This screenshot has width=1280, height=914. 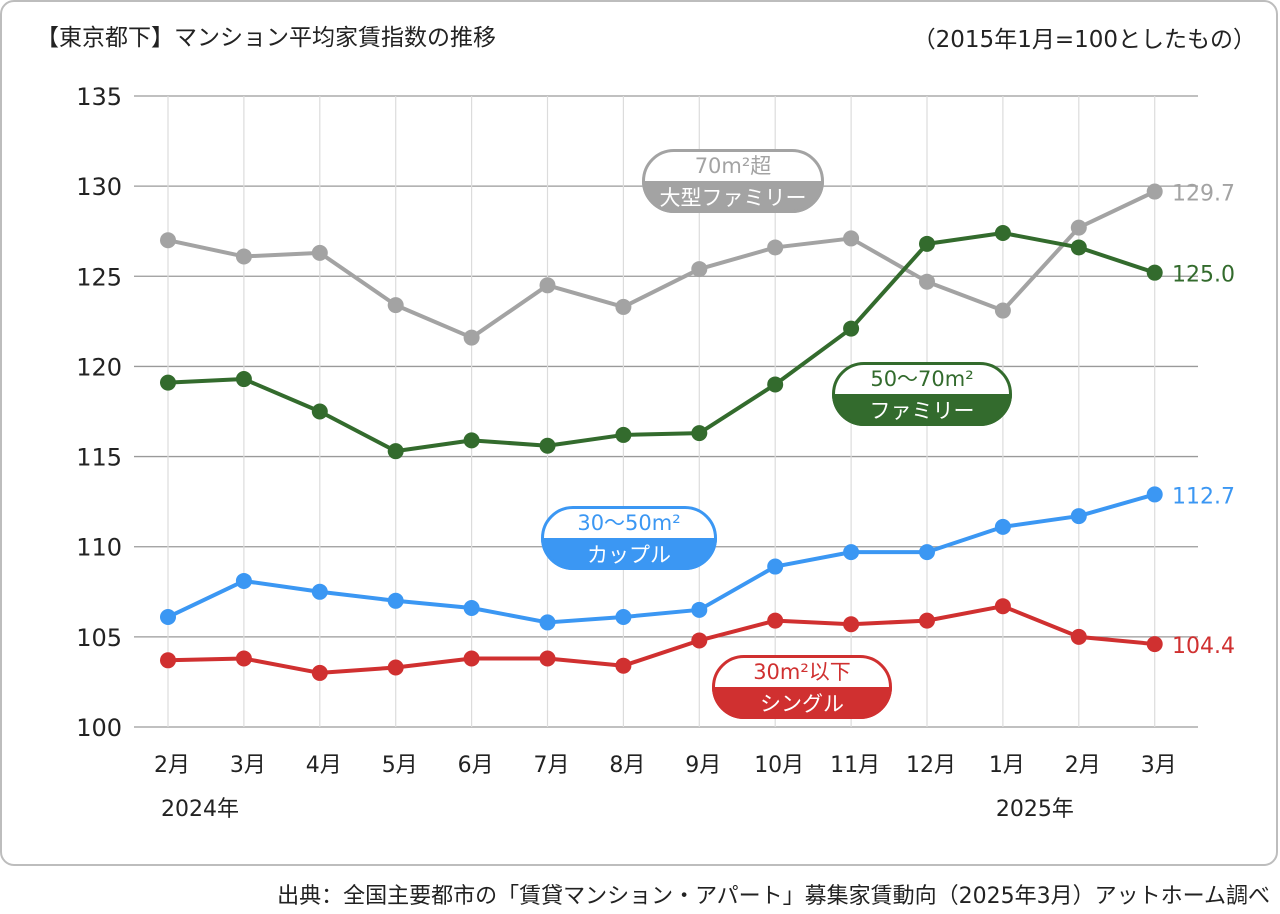 I want to click on x-tick-label: 7月, so click(x=552, y=765).